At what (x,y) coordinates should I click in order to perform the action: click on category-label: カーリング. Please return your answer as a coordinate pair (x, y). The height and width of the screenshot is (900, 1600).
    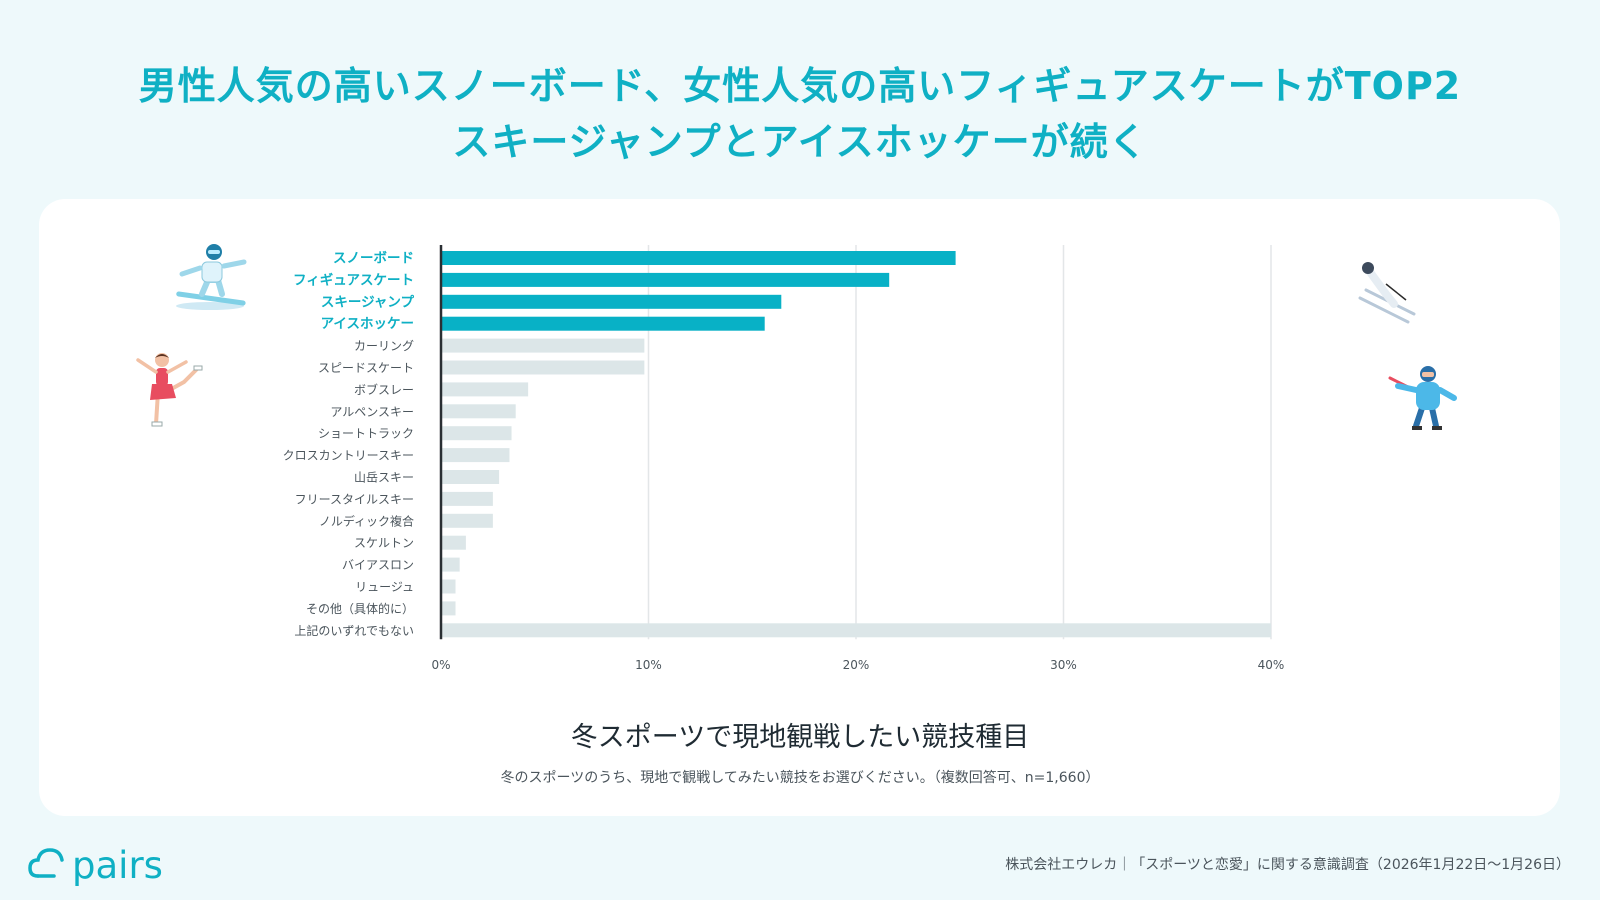
    Looking at the image, I should click on (384, 346).